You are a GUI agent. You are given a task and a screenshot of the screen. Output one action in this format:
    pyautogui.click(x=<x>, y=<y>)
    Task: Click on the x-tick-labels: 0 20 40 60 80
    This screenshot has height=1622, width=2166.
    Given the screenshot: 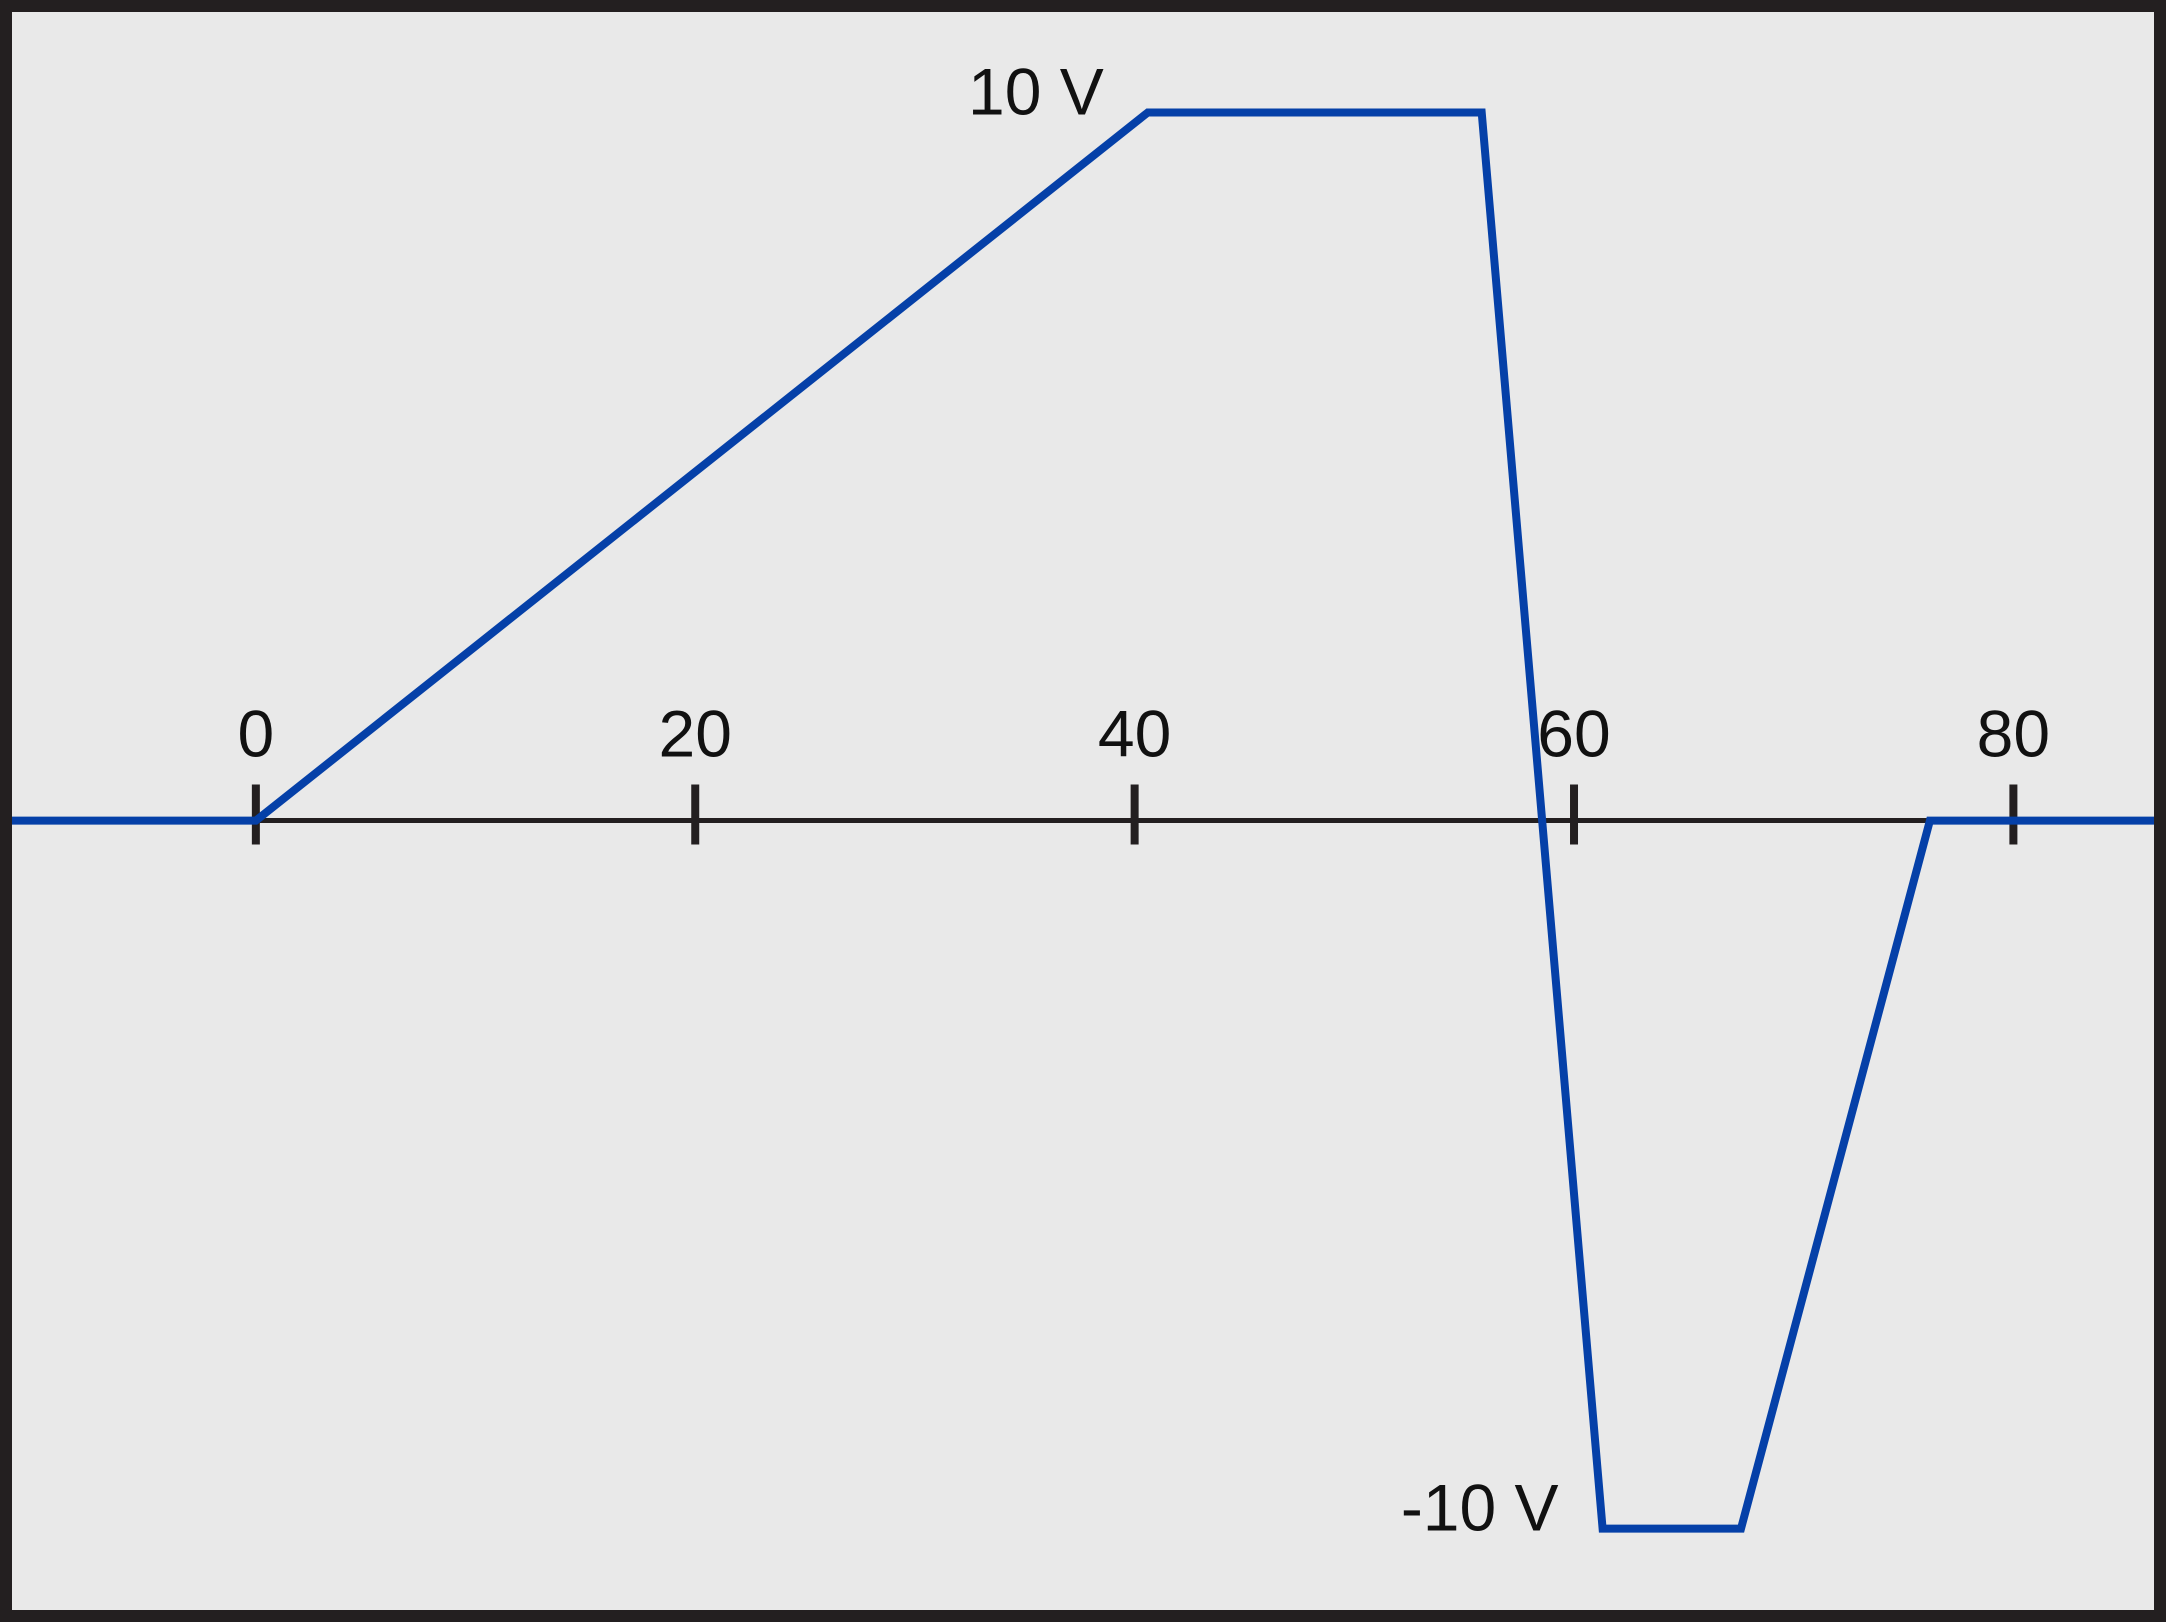 What is the action you would take?
    pyautogui.click(x=1143, y=734)
    